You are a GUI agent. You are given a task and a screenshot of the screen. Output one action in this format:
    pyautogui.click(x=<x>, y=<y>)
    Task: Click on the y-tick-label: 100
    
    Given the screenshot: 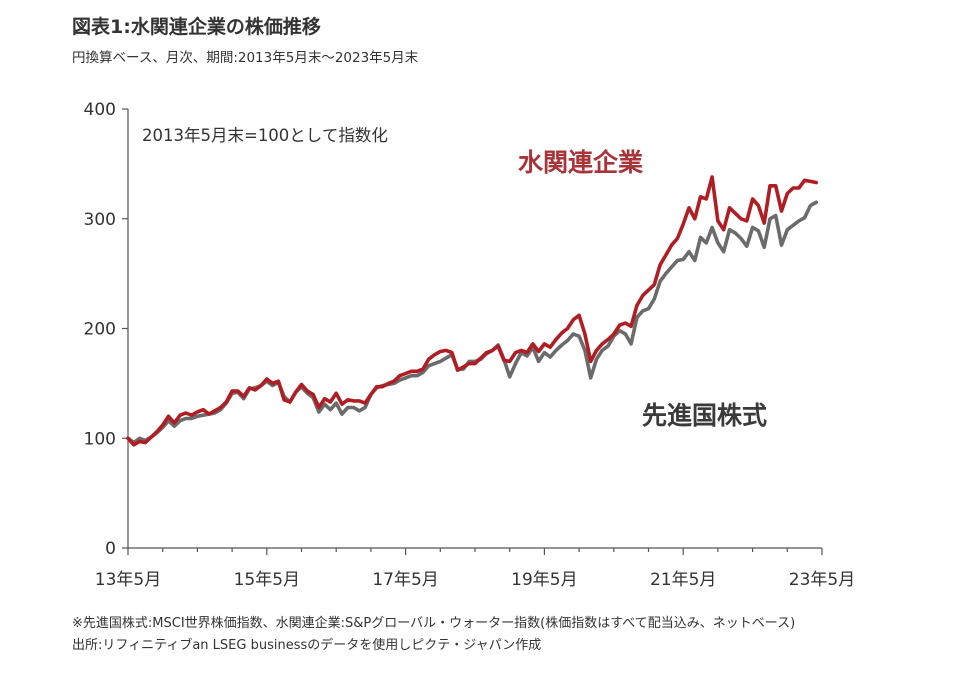 What is the action you would take?
    pyautogui.click(x=100, y=439)
    